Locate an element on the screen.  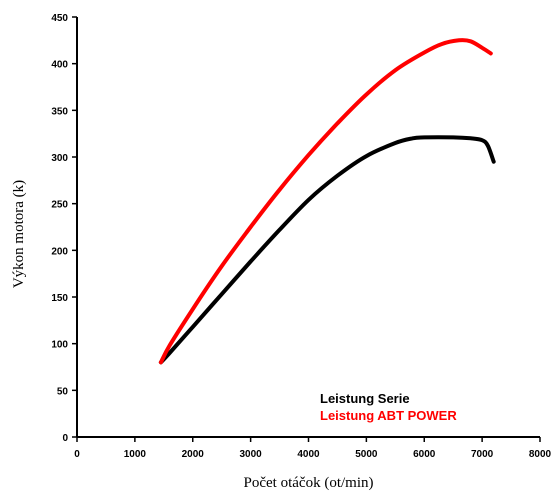
x-tick-label: 4000 is located at coordinates (308, 454).